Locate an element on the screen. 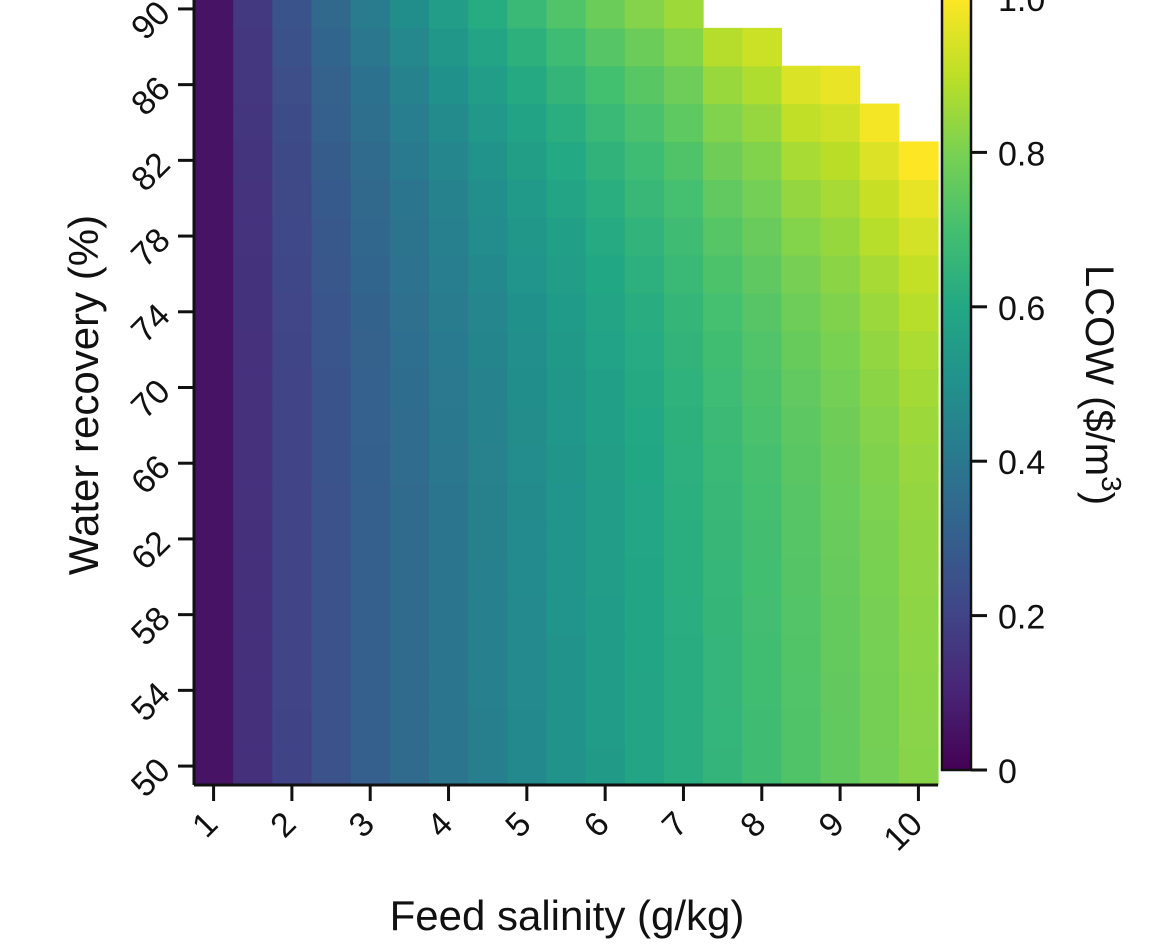 The image size is (1167, 947). y-tick-label: 78 is located at coordinates (151, 248).